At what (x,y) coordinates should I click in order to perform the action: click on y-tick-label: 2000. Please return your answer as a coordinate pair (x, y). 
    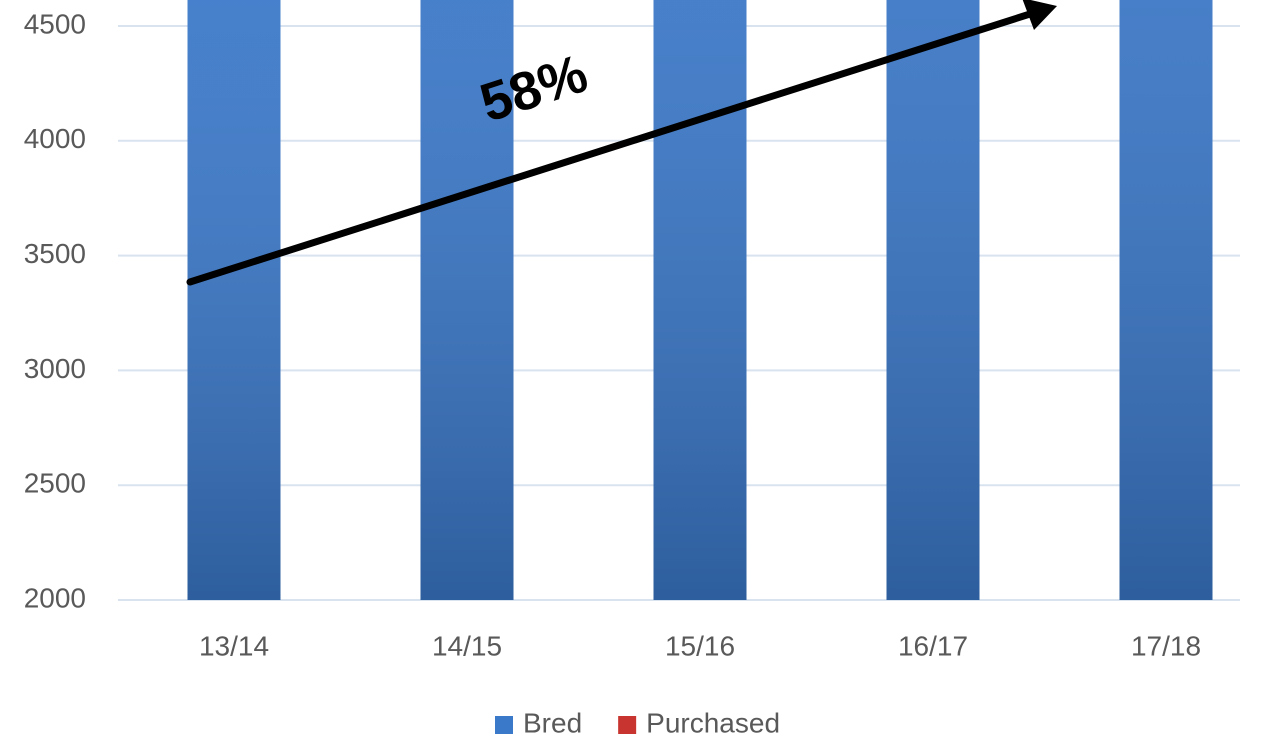
    Looking at the image, I should click on (55, 597).